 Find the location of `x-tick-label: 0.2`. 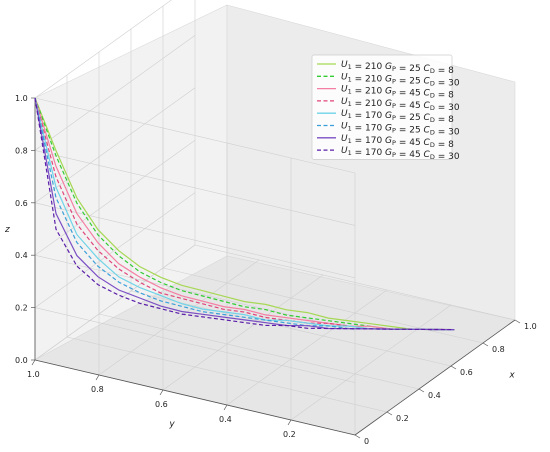

x-tick-label: 0.2 is located at coordinates (402, 418).